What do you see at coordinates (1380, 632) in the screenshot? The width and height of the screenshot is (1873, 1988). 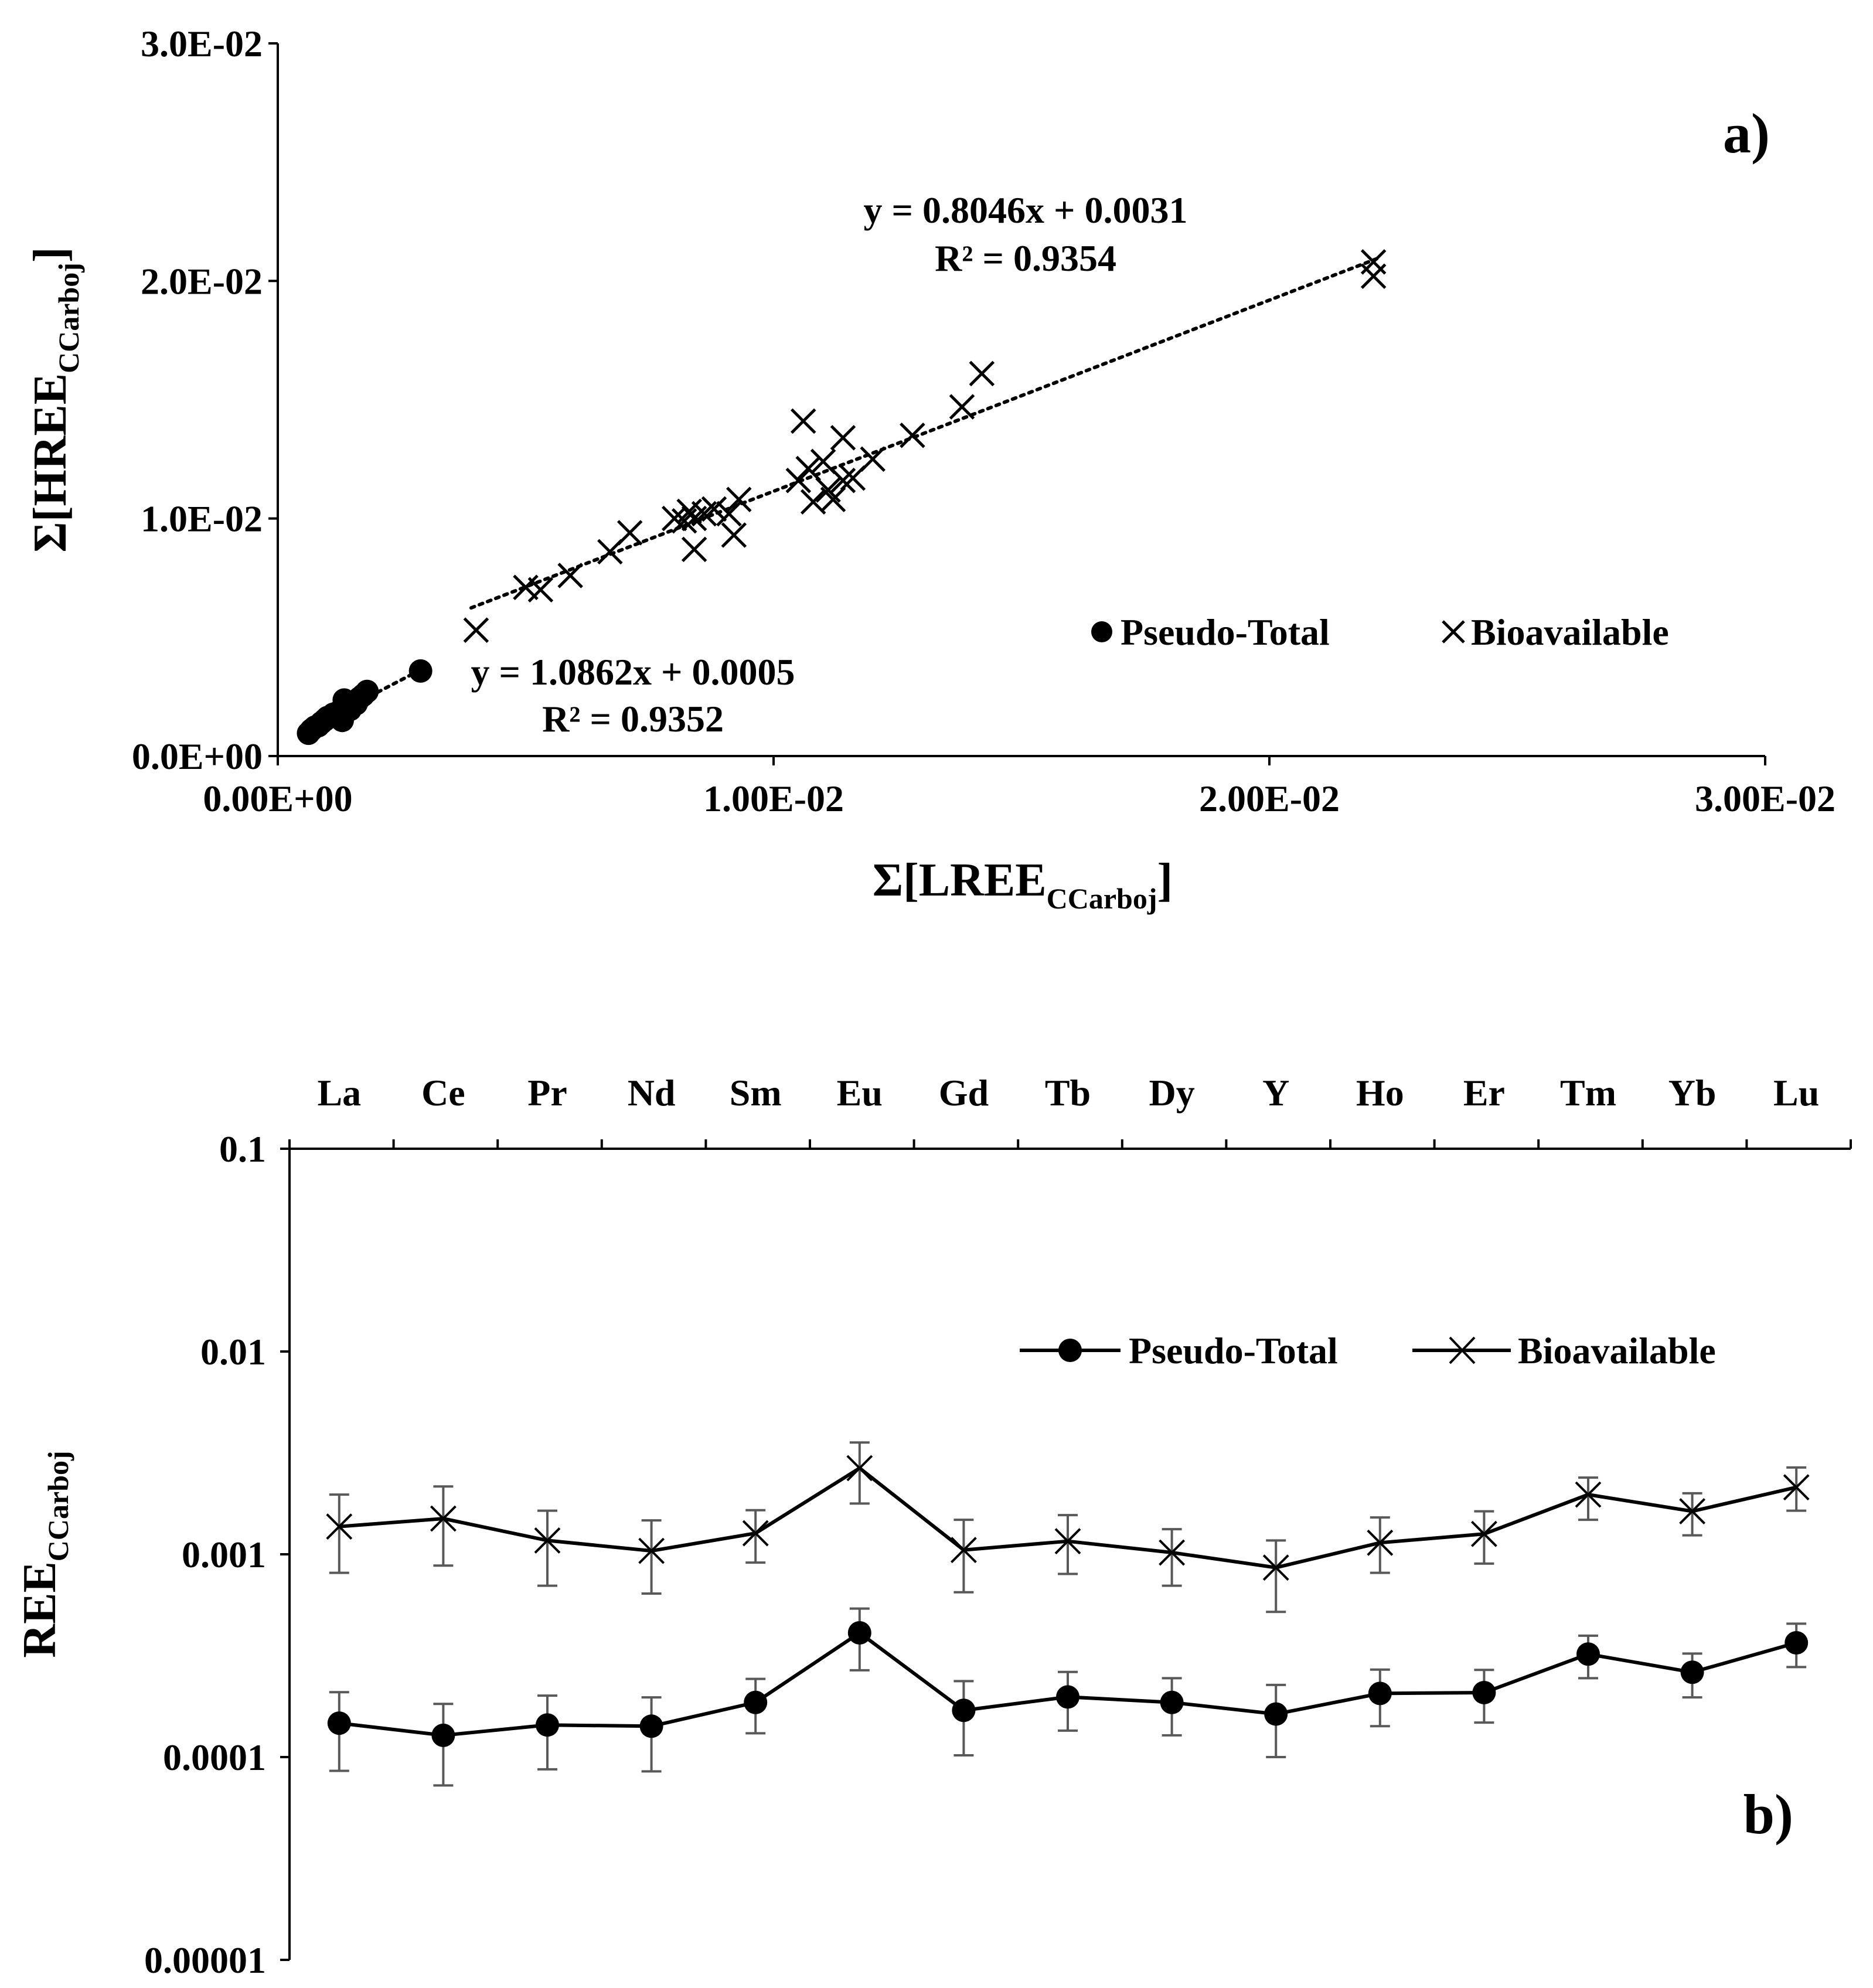 I see `panel-a-legend: Pseudo-Total Bioavailable` at bounding box center [1380, 632].